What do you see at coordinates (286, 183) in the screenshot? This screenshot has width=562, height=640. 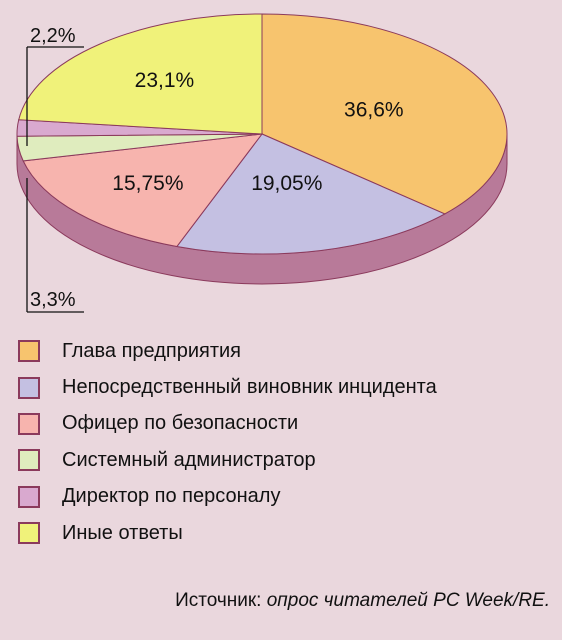 I see `slice-value-label: 19,05%` at bounding box center [286, 183].